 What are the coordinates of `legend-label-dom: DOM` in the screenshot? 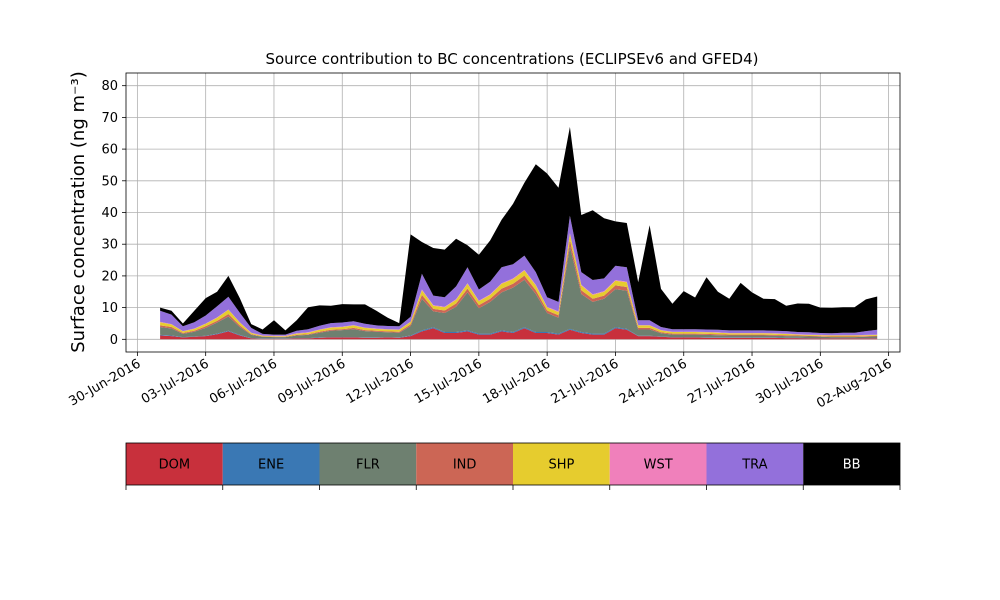 It's located at (174, 465).